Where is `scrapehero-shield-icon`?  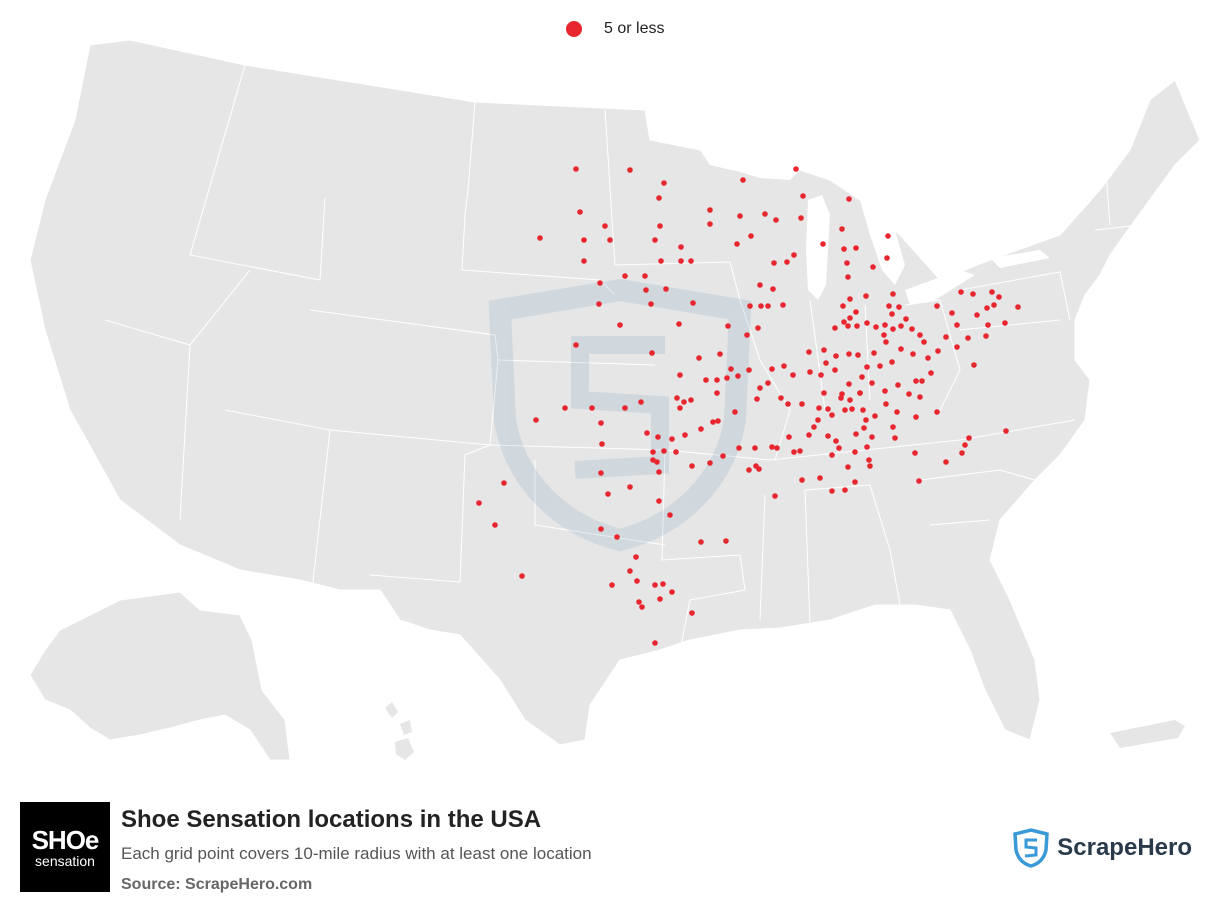
scrapehero-shield-icon is located at coordinates (620, 415).